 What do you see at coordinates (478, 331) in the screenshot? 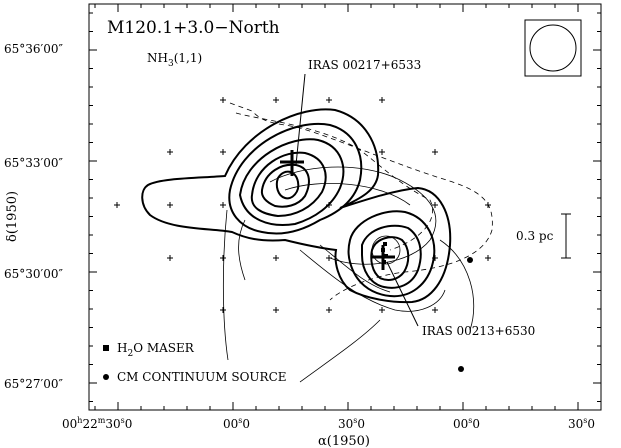
I see `source-label-iras-00213: IRAS 00213+6530` at bounding box center [478, 331].